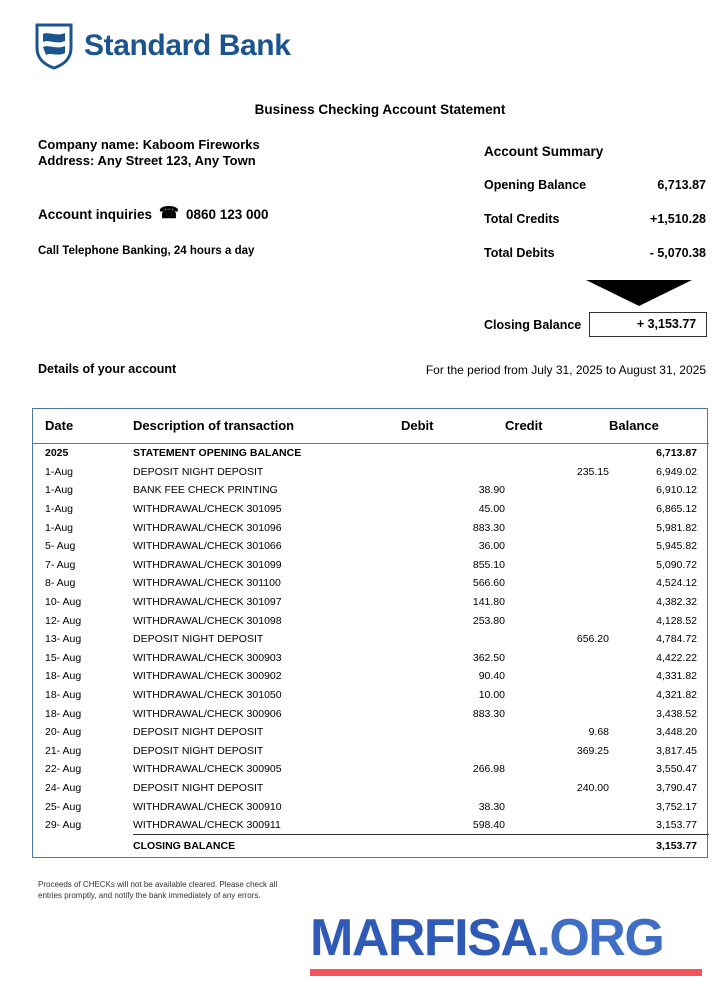 The height and width of the screenshot is (1000, 720). Describe the element at coordinates (207, 620) in the screenshot. I see `cell-description: WITHDRAWAL/CHECK 301098` at that location.